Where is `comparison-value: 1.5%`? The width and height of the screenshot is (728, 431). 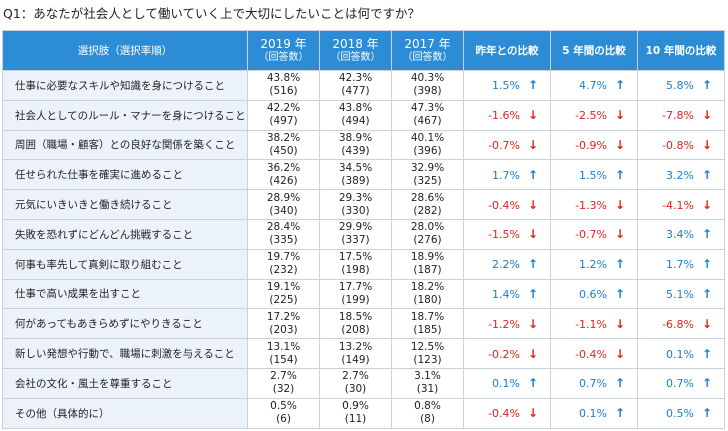 comparison-value: 1.5% is located at coordinates (506, 86).